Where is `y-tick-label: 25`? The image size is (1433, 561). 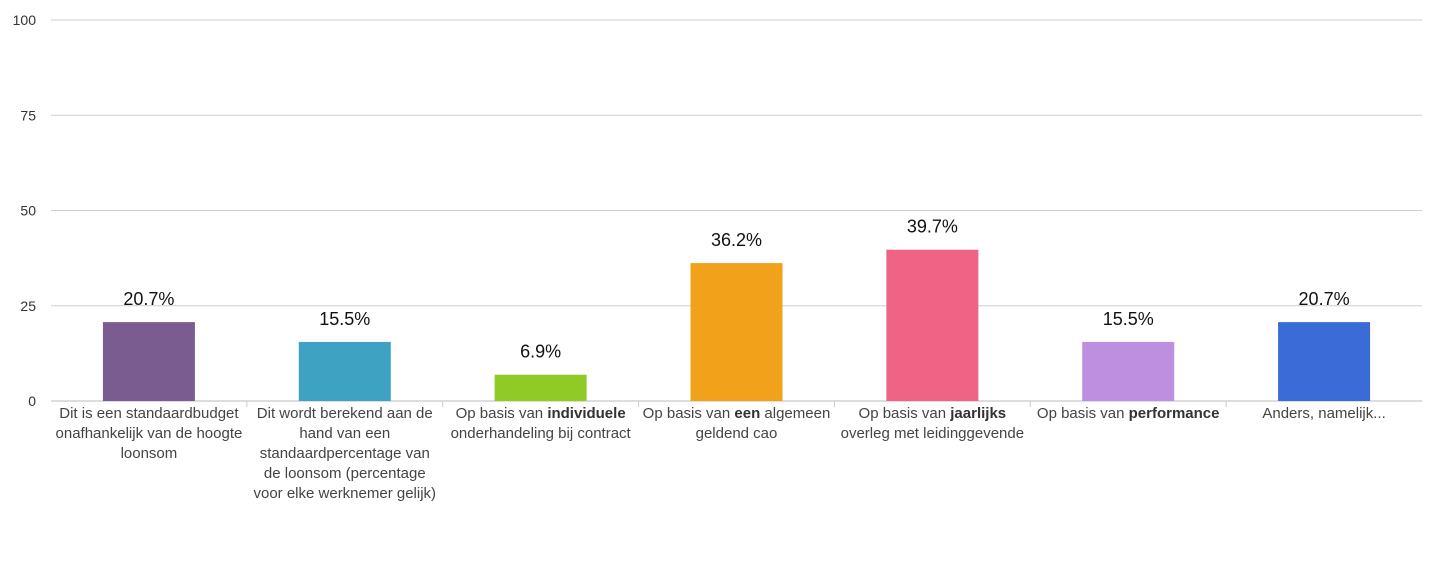
y-tick-label: 25 is located at coordinates (28, 306).